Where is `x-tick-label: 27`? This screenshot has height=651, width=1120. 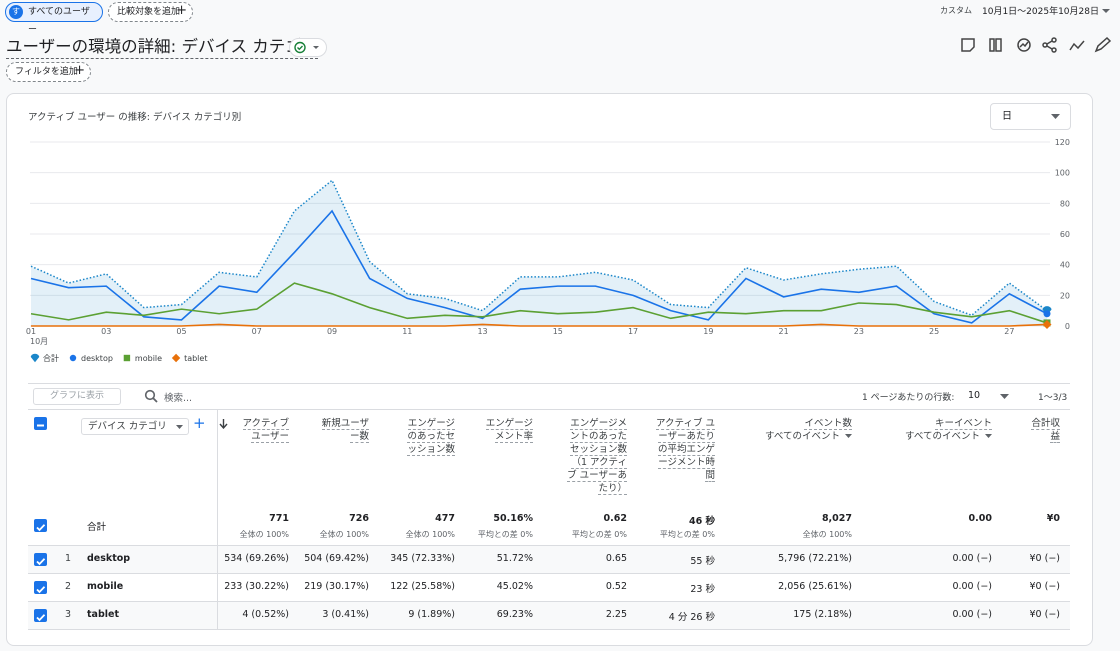
x-tick-label: 27 is located at coordinates (1009, 331).